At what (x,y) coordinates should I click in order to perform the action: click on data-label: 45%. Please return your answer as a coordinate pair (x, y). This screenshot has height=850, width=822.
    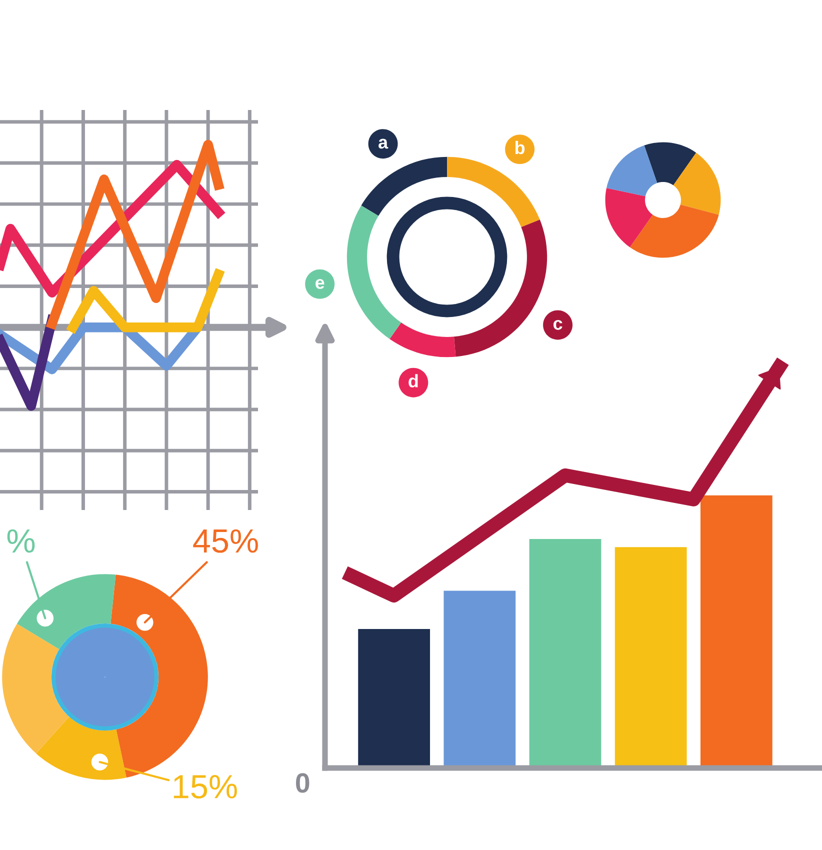
    Looking at the image, I should click on (225, 541).